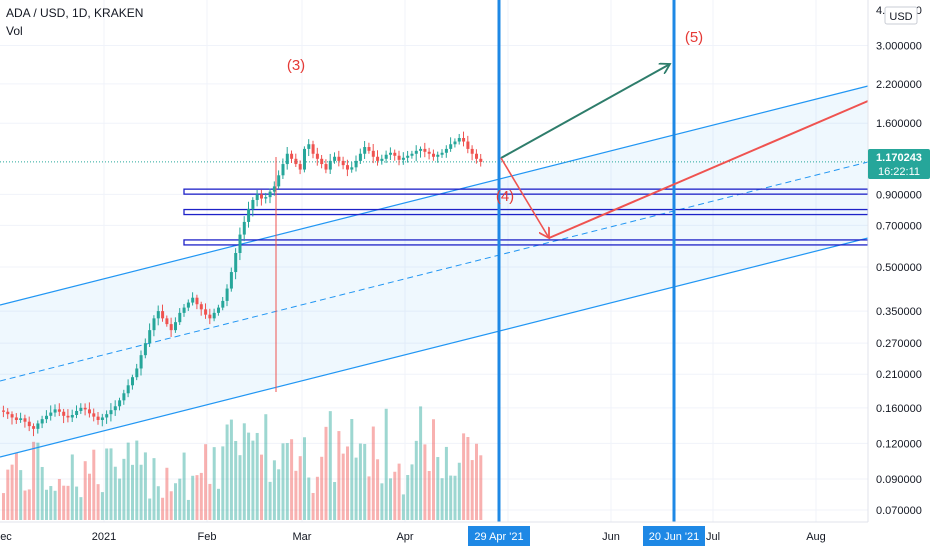  What do you see at coordinates (899, 480) in the screenshot?
I see `y-tick-label: 0.090000` at bounding box center [899, 480].